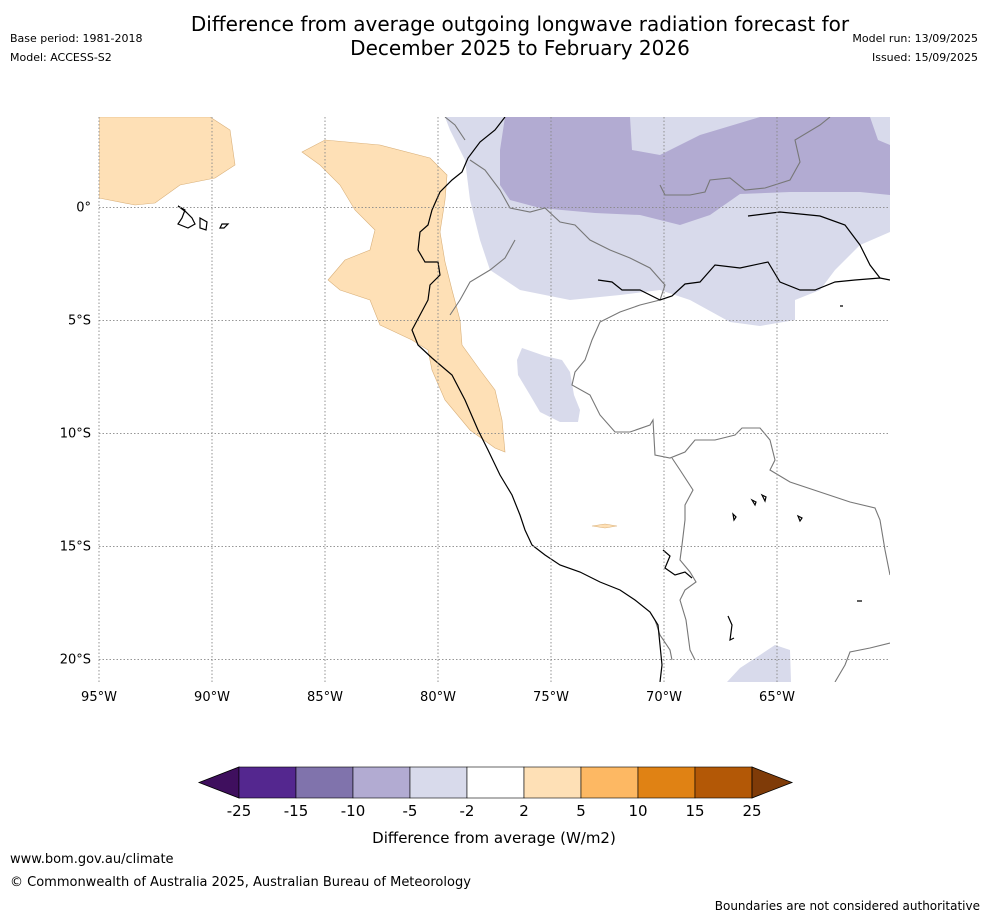 This screenshot has height=919, width=988. Describe the element at coordinates (524, 811) in the screenshot. I see `colorbar-tick-label: 2` at that location.